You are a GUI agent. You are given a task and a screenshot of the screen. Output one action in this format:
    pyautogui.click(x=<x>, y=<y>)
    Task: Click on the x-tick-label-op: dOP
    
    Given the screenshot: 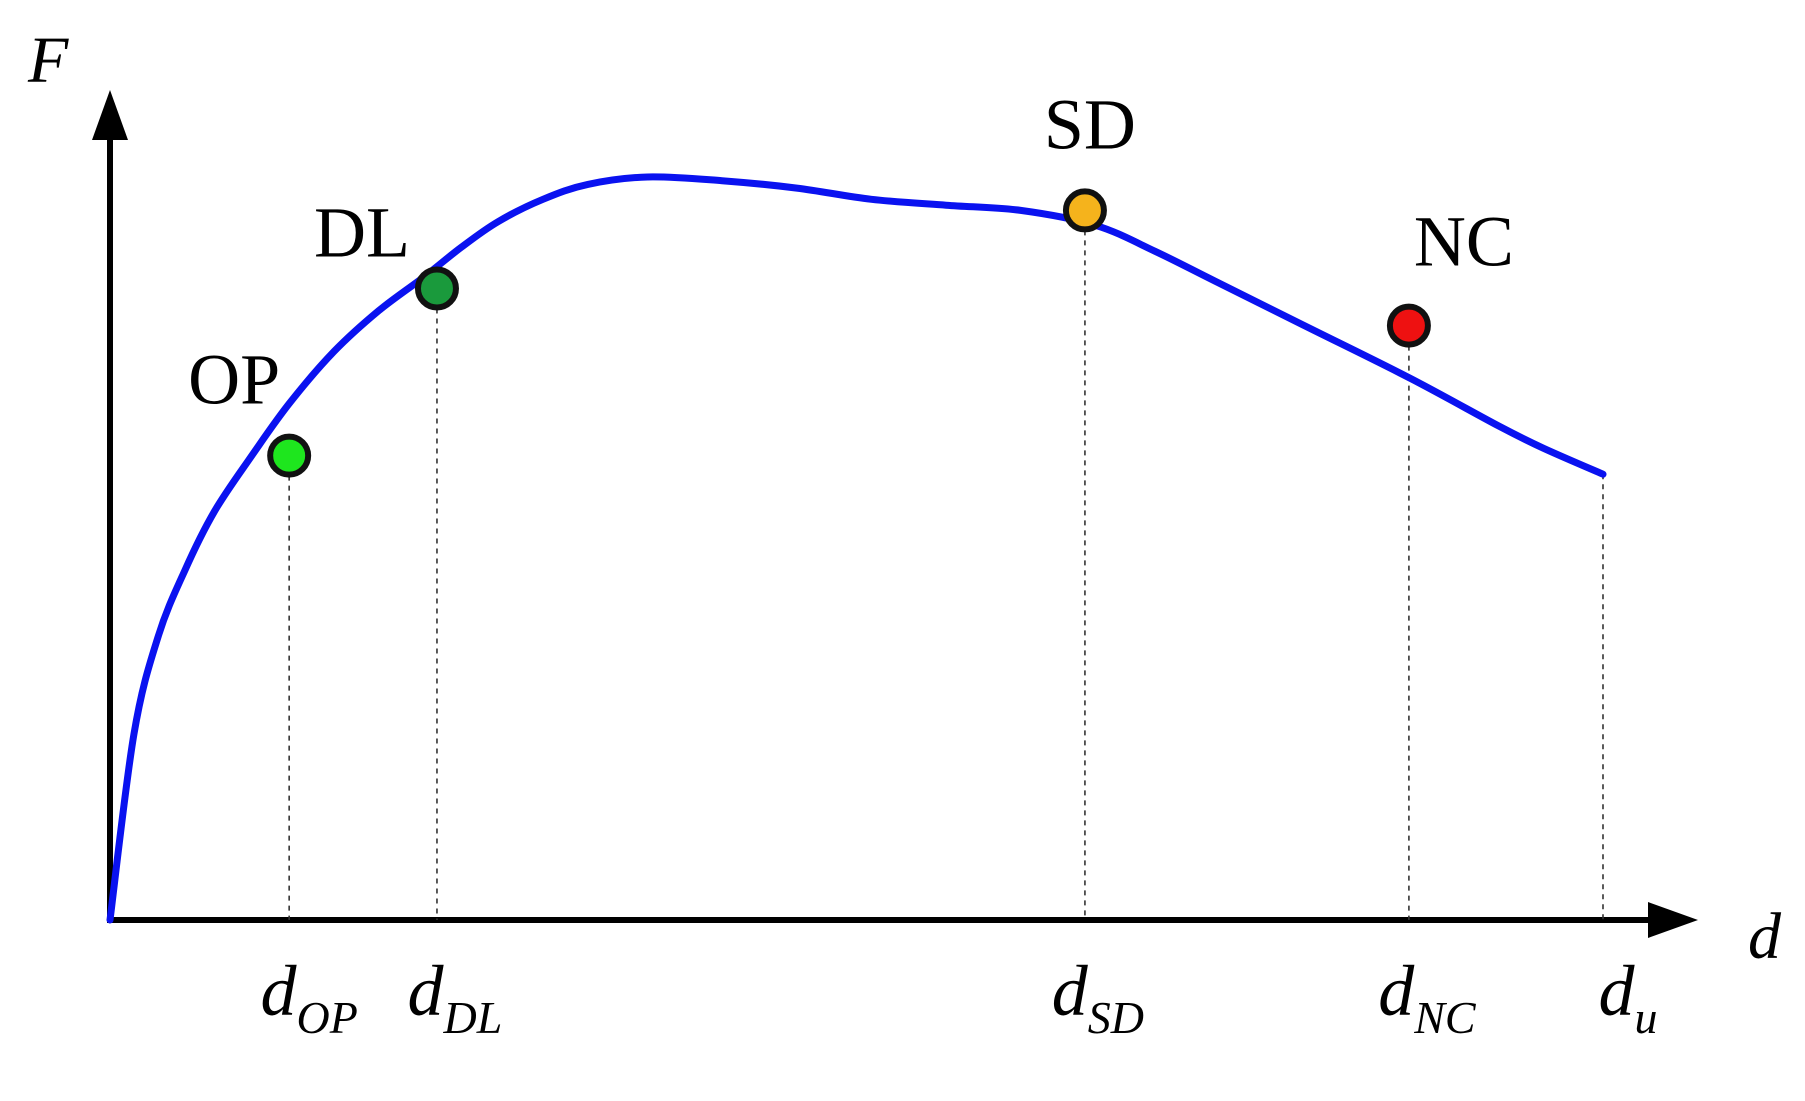 What is the action you would take?
    pyautogui.click(x=308, y=997)
    